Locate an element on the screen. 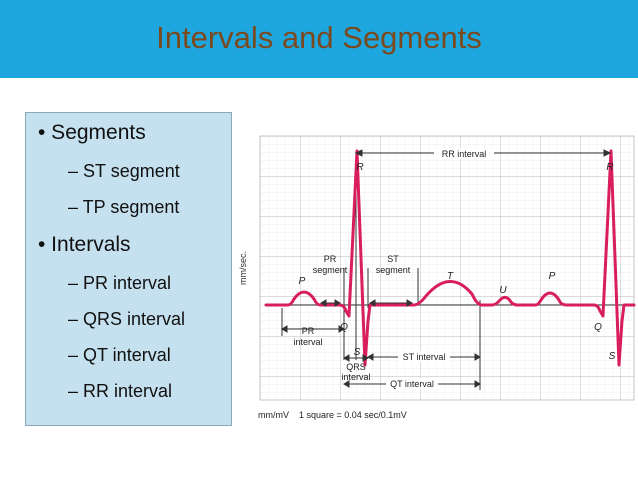 The image size is (638, 479). sub-item-rr-interval: – RR interval is located at coordinates (120, 391).